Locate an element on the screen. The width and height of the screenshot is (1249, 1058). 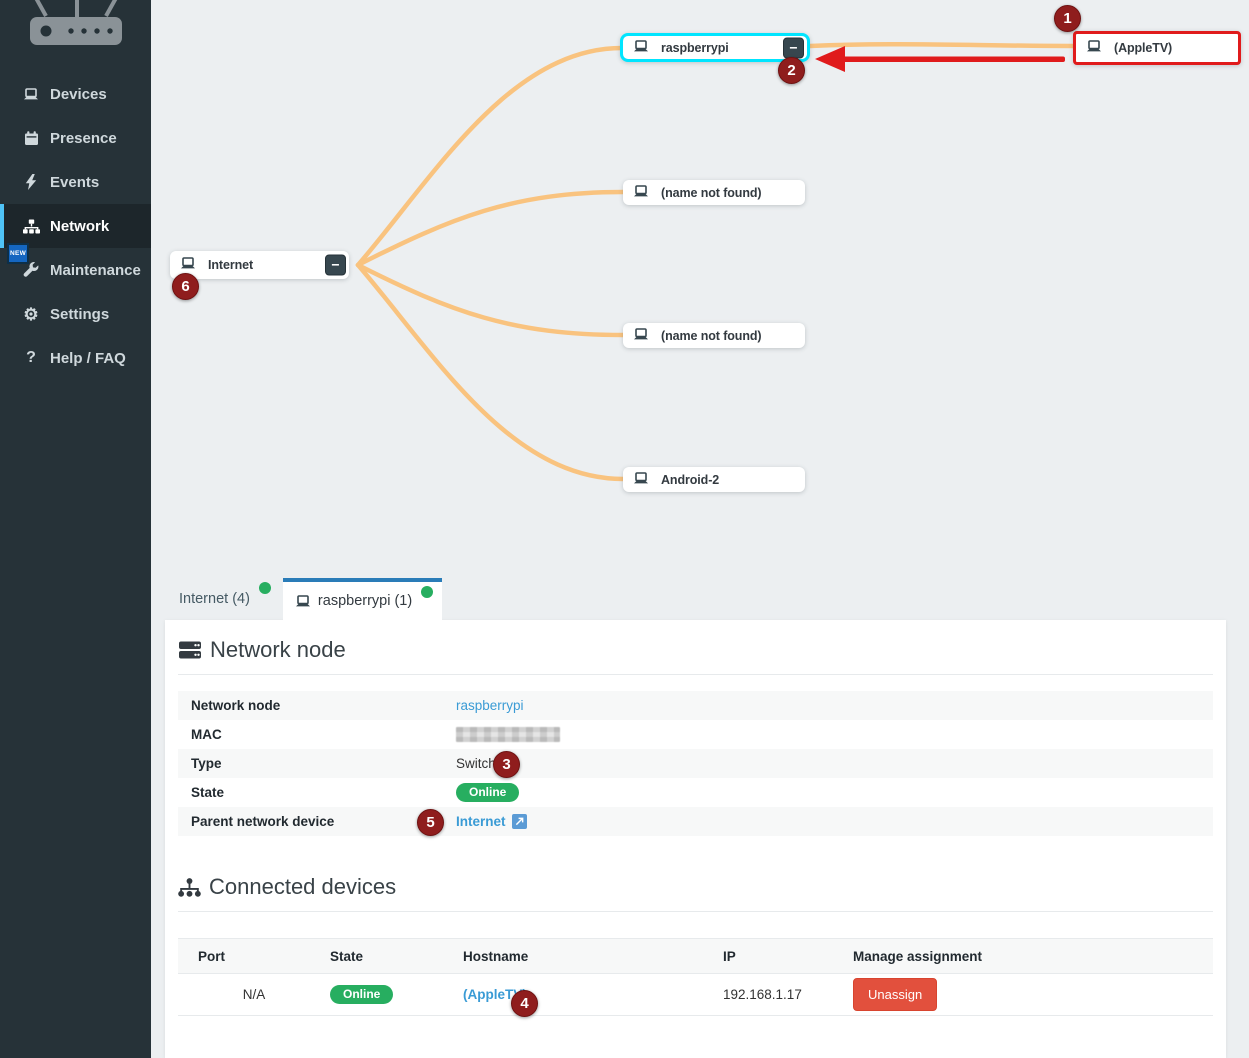
node-appletv: (AppleTV) is located at coordinates (1157, 48).